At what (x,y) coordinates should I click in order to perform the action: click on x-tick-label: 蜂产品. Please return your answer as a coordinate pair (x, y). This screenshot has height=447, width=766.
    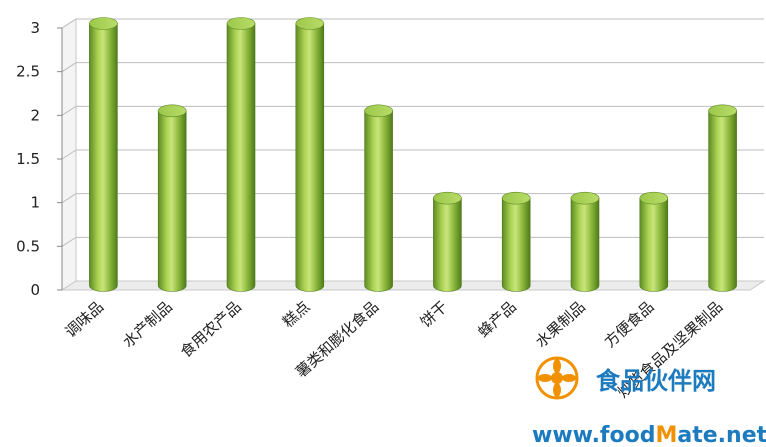
    Looking at the image, I should click on (496, 319).